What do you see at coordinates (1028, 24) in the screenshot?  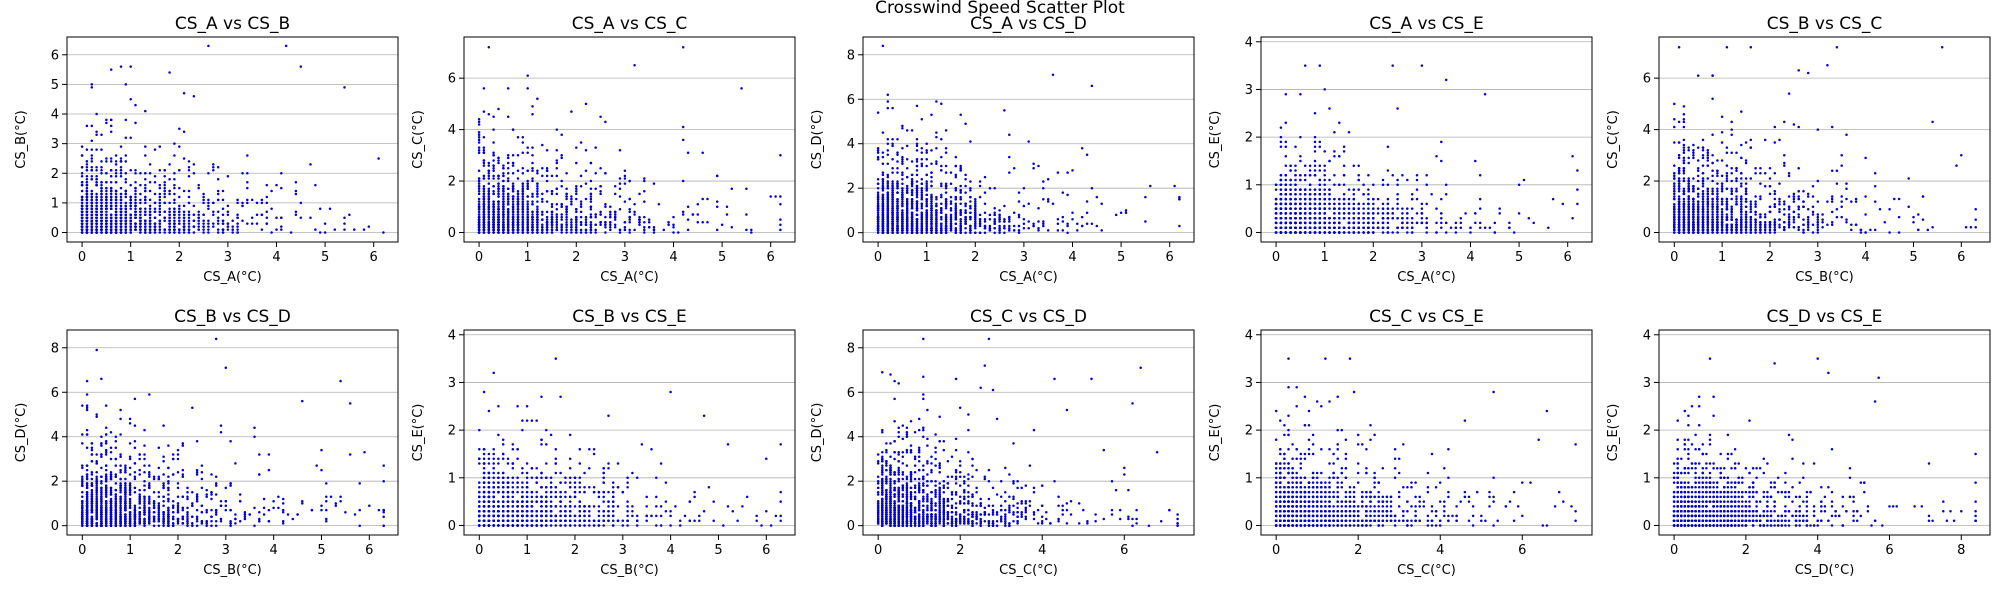 I see `panel-title: CS_A vs CS_D` at bounding box center [1028, 24].